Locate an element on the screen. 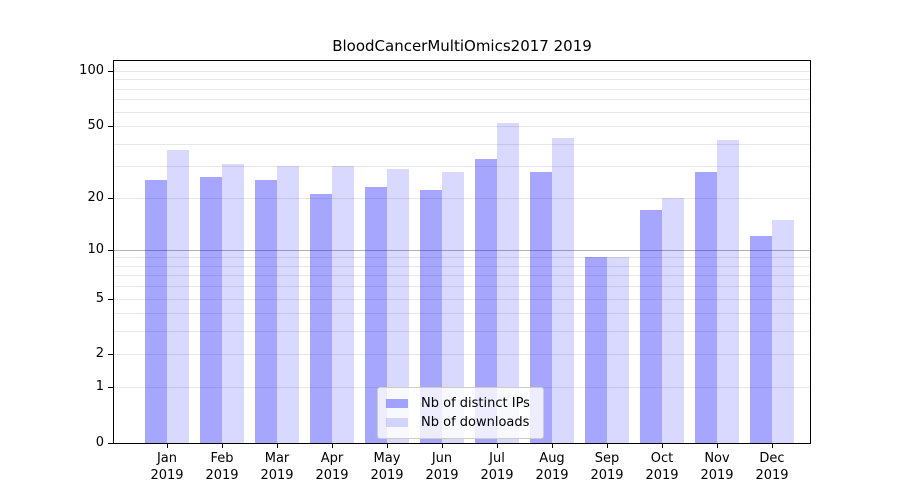 The image size is (900, 500). x-tick-label-nov: Nov 2019 is located at coordinates (717, 467).